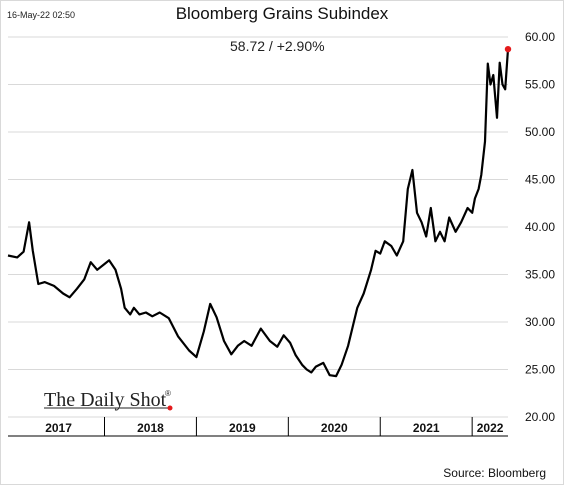 This screenshot has height=485, width=564. Describe the element at coordinates (540, 85) in the screenshot. I see `y-tick-label: 55.00` at that location.